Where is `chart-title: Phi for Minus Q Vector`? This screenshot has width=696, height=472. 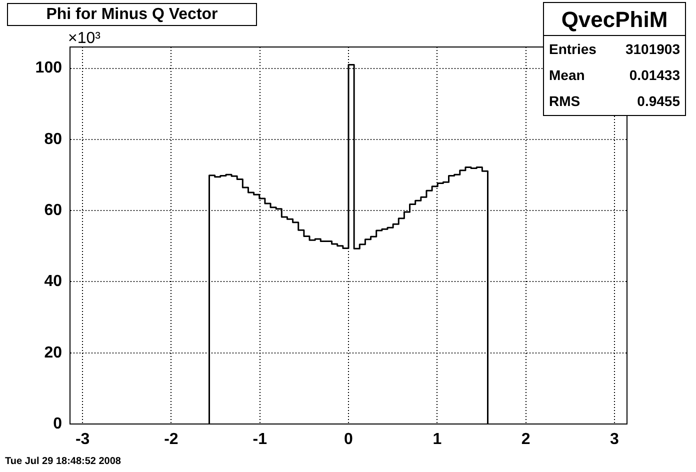
chart-title: Phi for Minus Q Vector is located at coordinates (132, 14).